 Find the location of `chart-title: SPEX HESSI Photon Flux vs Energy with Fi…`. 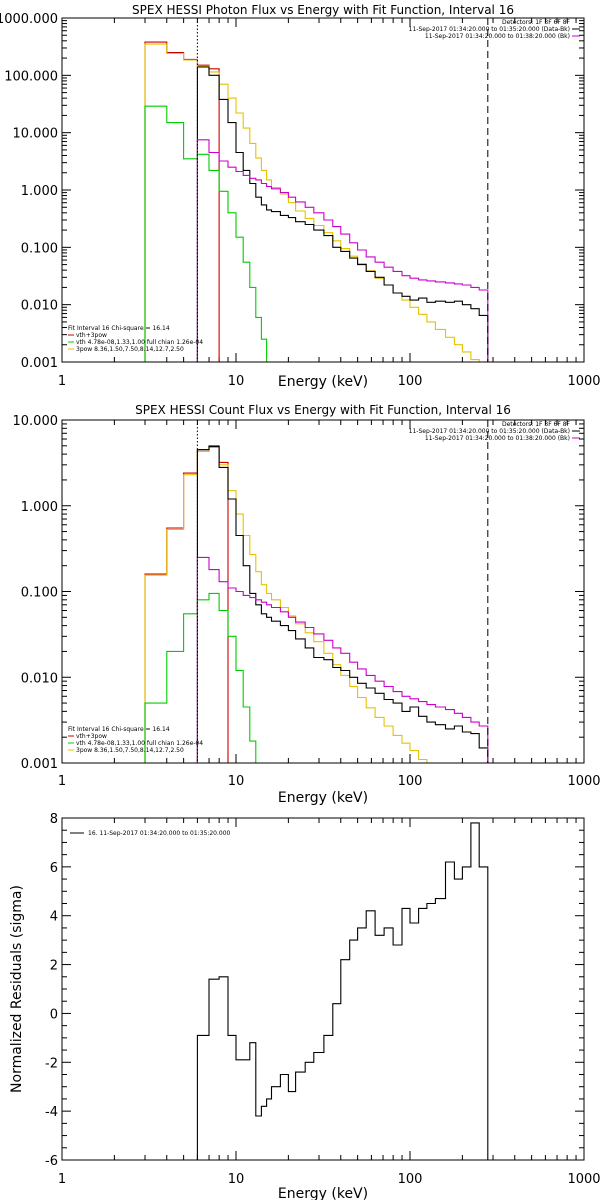

chart-title: SPEX HESSI Photon Flux vs Energy with Fi… is located at coordinates (323, 10).